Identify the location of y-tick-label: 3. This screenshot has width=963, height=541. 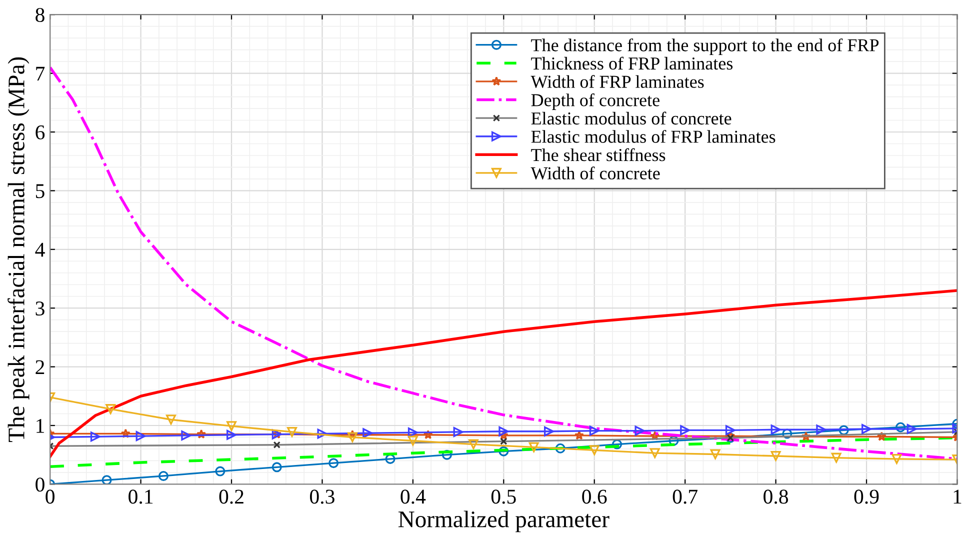
(40, 309).